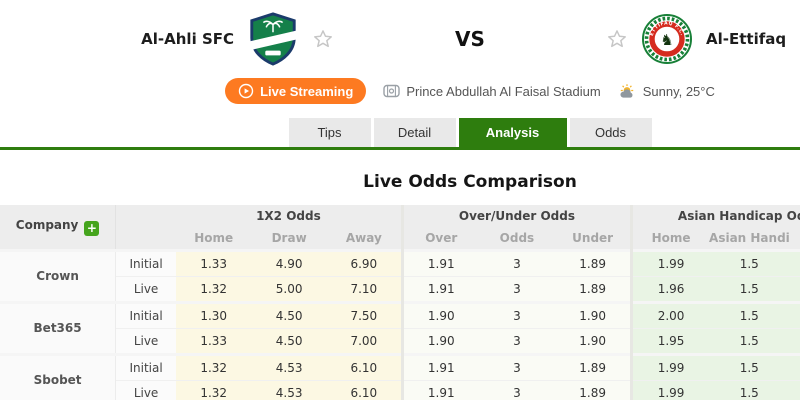  I want to click on subheader-ah-home: Home, so click(670, 238).